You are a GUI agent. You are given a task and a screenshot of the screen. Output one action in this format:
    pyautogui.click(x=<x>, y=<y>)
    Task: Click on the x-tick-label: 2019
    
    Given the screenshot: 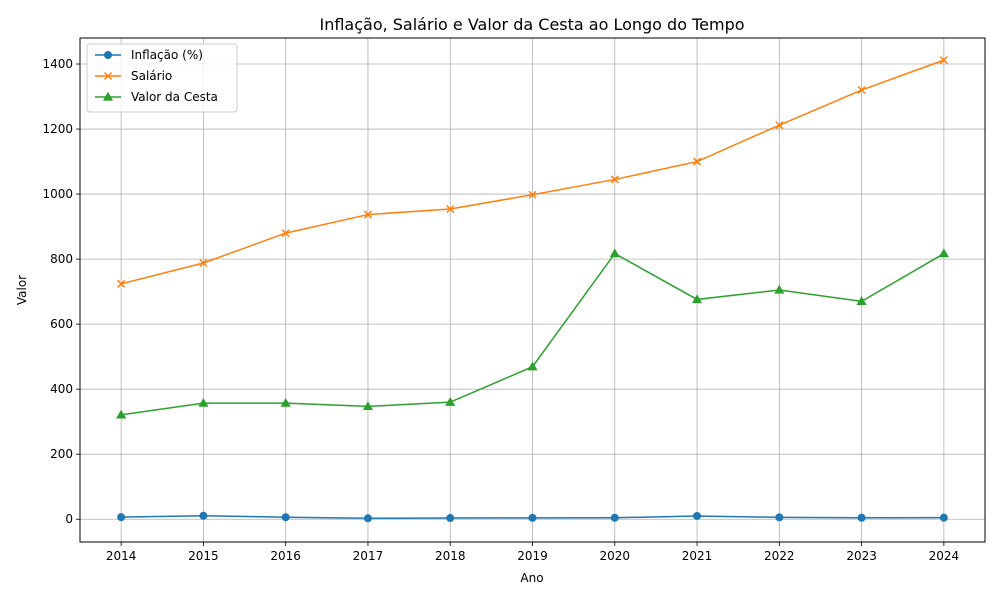 What is the action you would take?
    pyautogui.click(x=532, y=556)
    